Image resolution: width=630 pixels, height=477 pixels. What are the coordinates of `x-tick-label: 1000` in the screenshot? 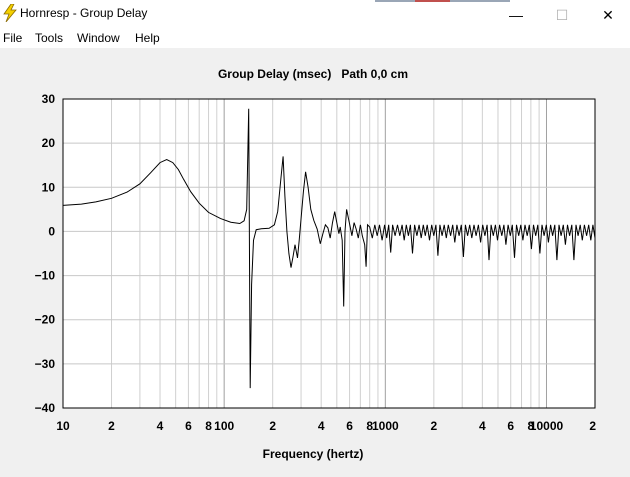 It's located at (385, 426).